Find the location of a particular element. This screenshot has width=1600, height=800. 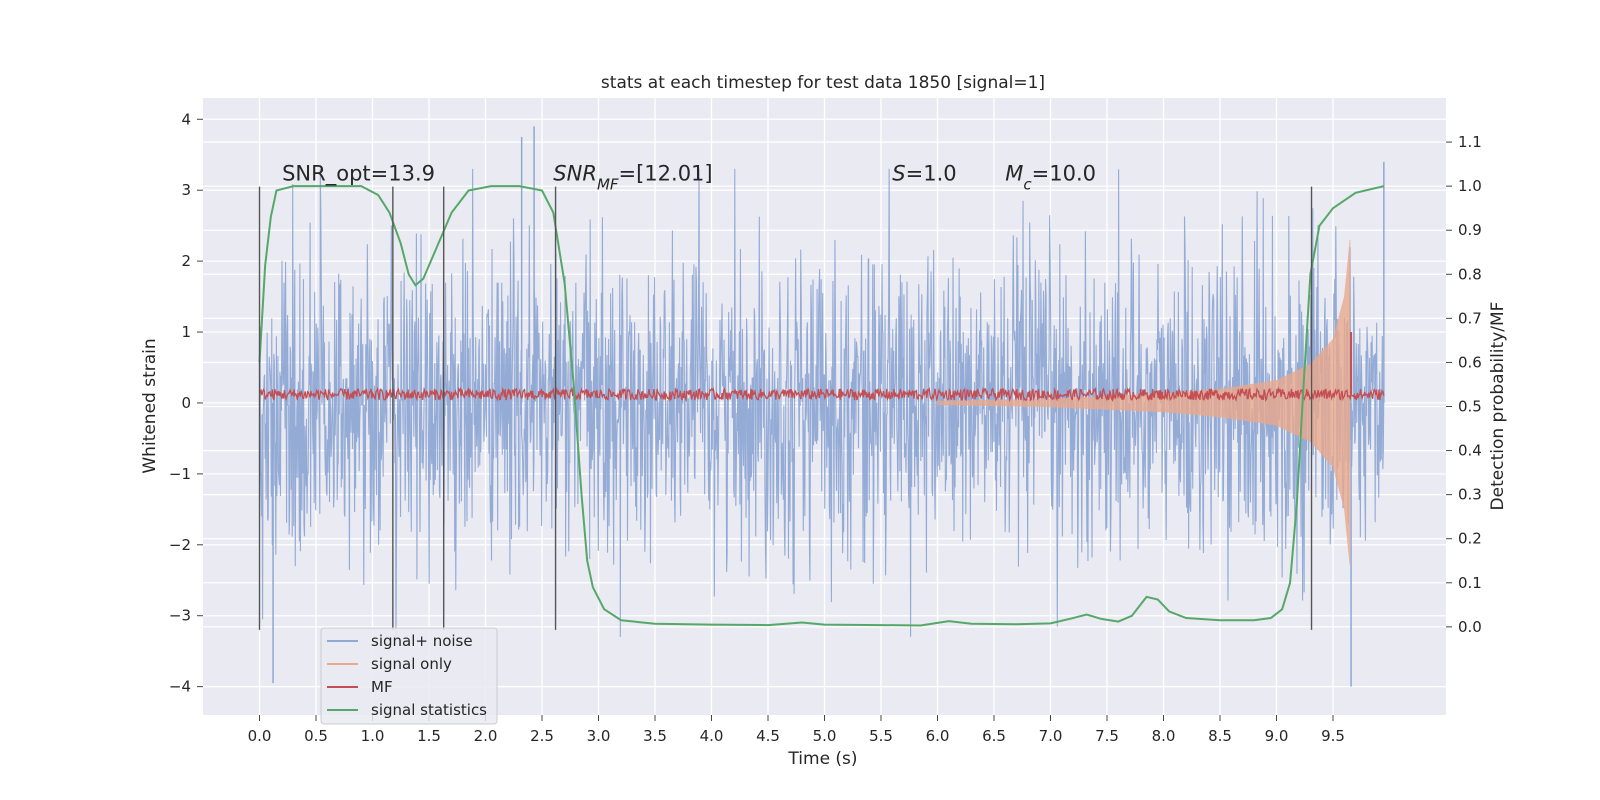

y-left-tick-label: 0 is located at coordinates (186, 403).